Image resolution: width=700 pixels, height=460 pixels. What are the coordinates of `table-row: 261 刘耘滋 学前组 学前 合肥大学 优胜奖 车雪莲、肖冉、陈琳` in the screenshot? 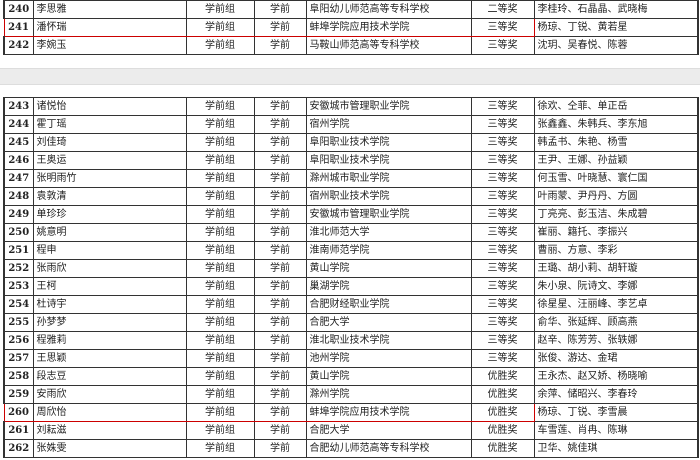 It's located at (351, 430).